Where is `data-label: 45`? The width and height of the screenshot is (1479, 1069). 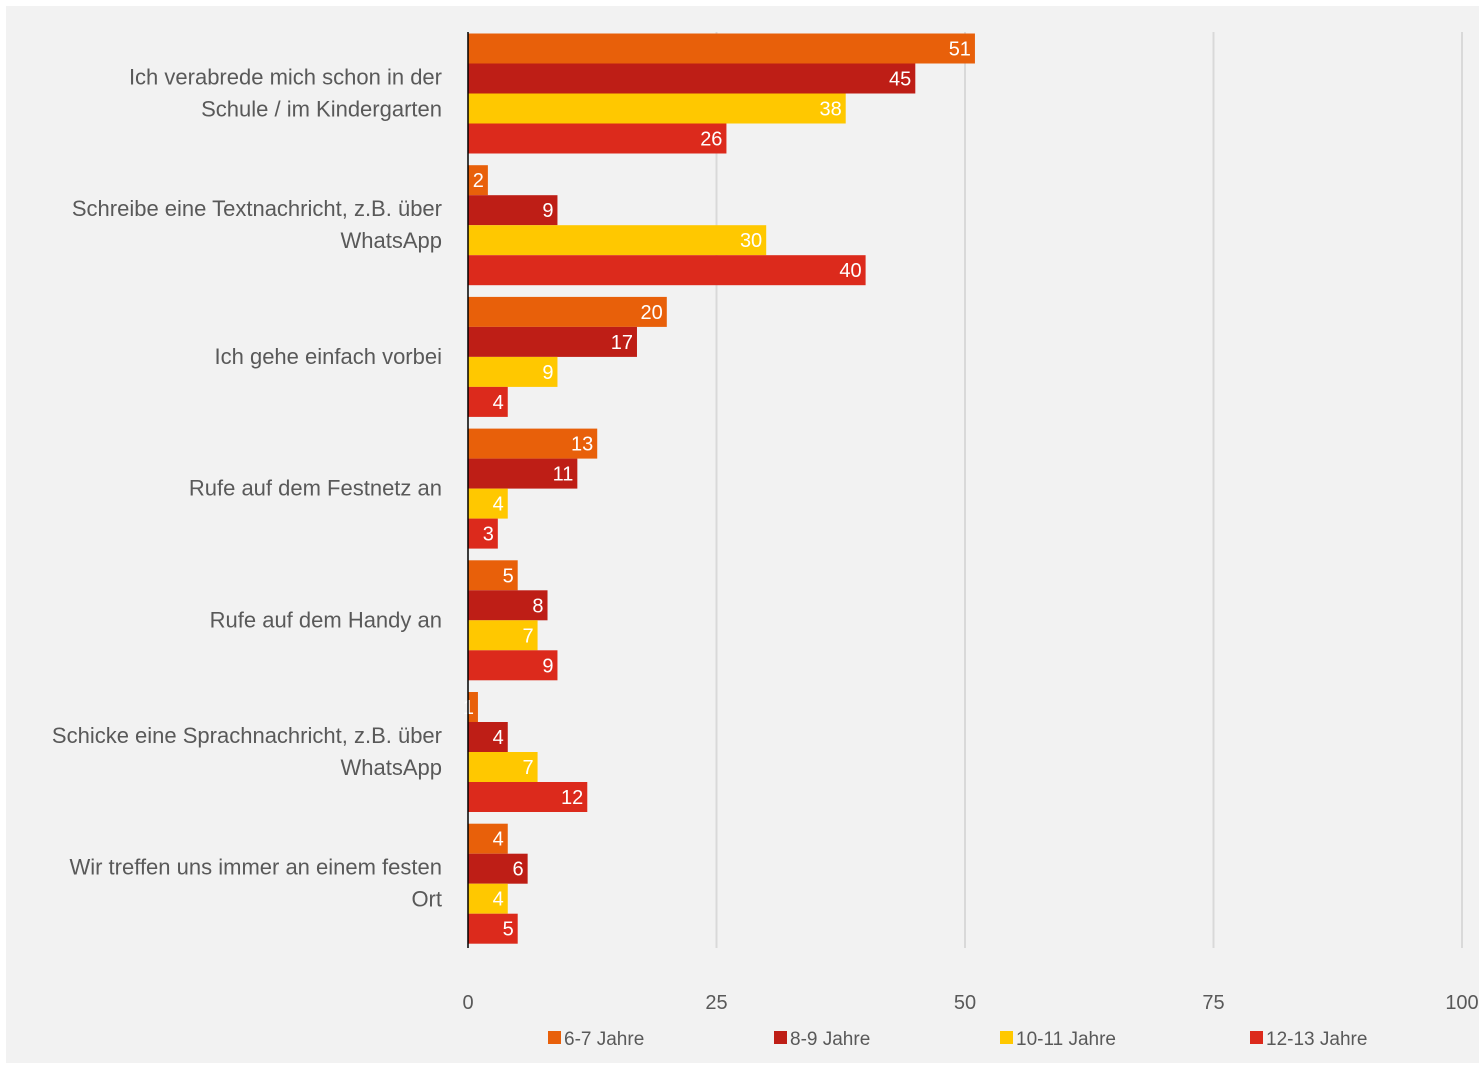
data-label: 45 is located at coordinates (900, 80).